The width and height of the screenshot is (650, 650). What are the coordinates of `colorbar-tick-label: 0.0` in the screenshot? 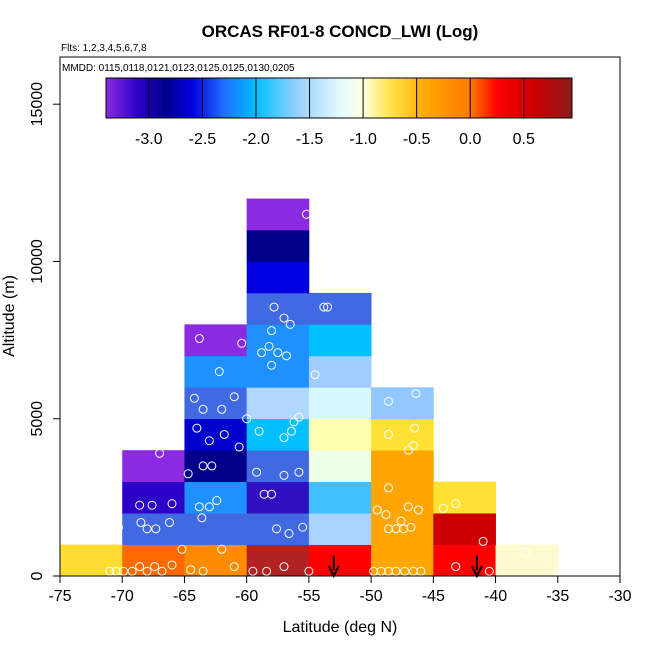 It's located at (470, 139).